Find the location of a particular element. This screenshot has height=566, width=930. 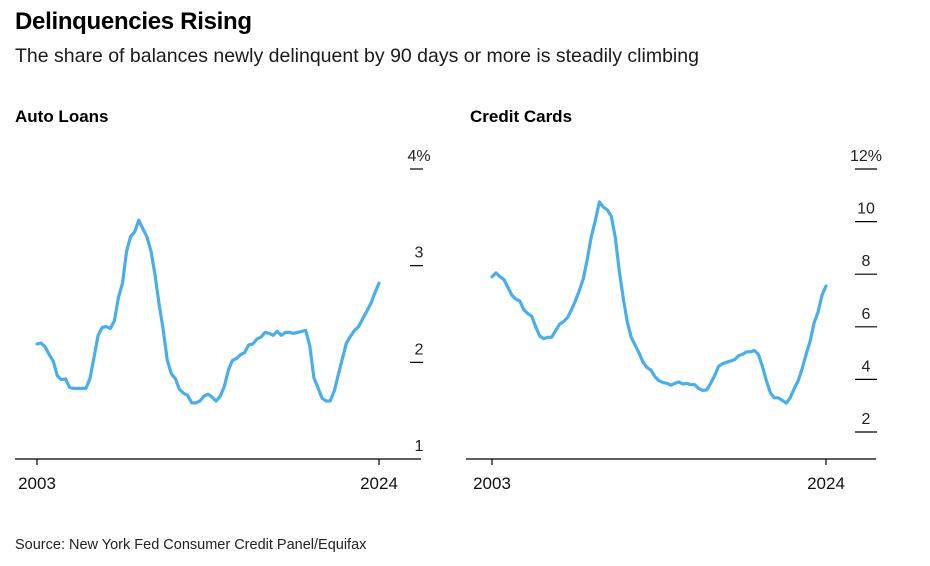

credit-cards-y-tick-label: 4 is located at coordinates (866, 366).